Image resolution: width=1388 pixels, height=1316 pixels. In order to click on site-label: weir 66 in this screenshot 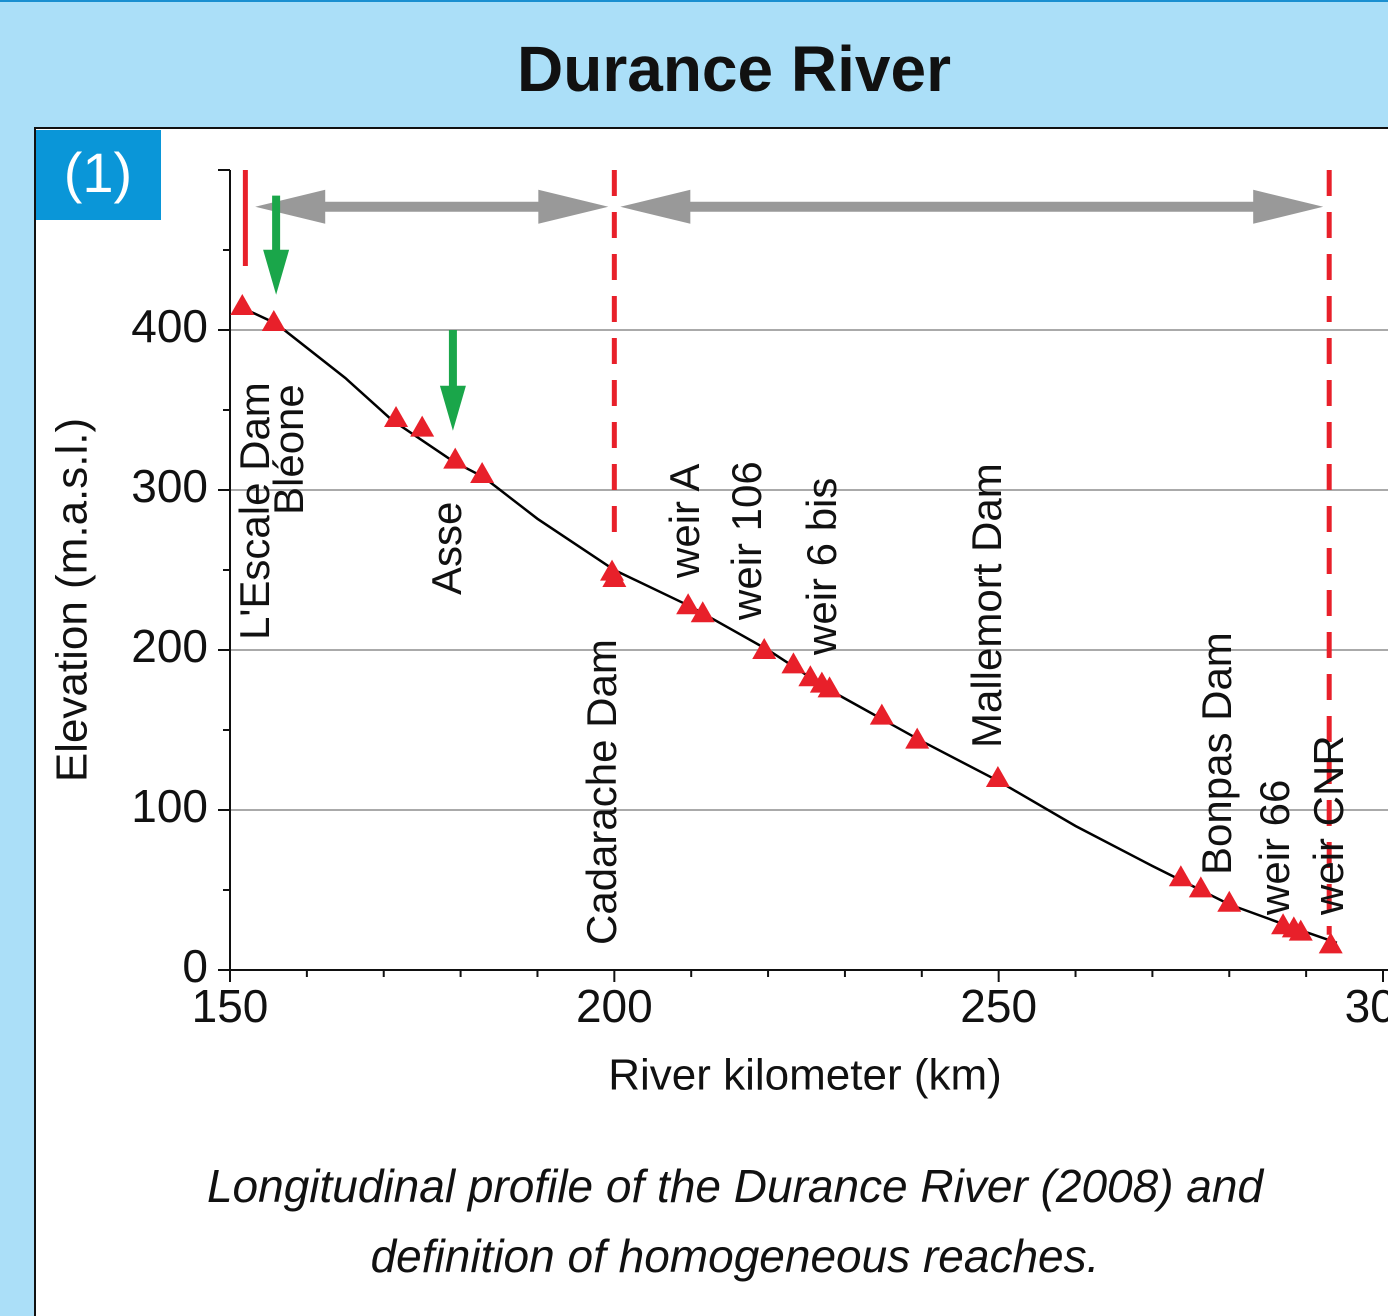, I will do `click(1274, 848)`.